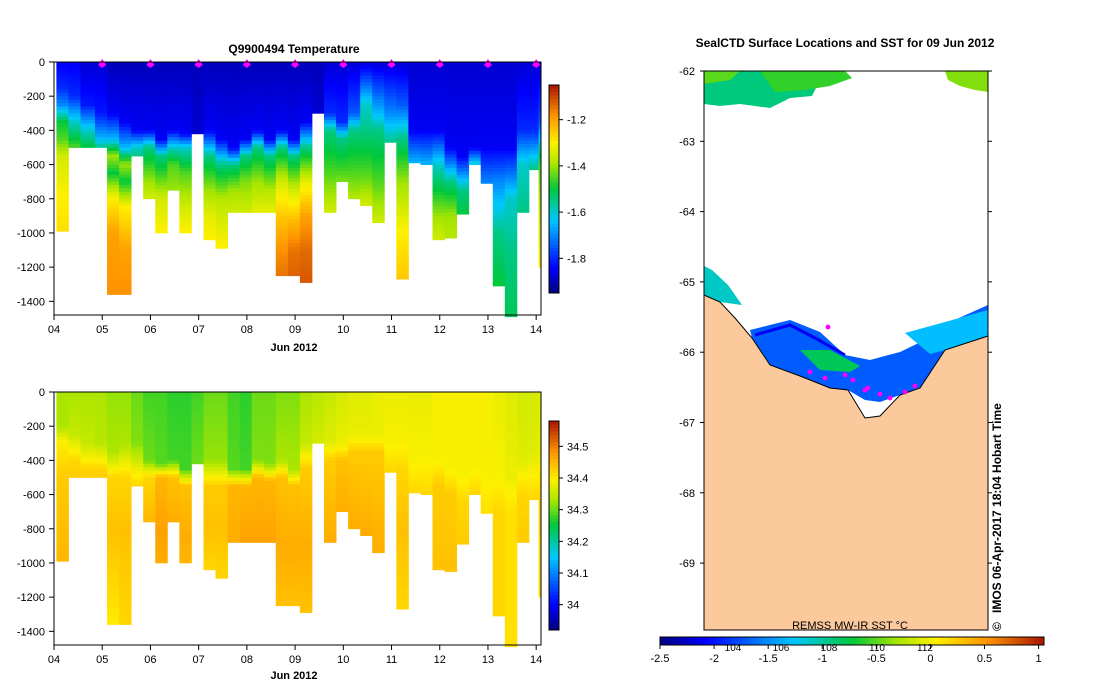 The height and width of the screenshot is (700, 1099). I want to click on x-tick-label: 05, so click(102, 330).